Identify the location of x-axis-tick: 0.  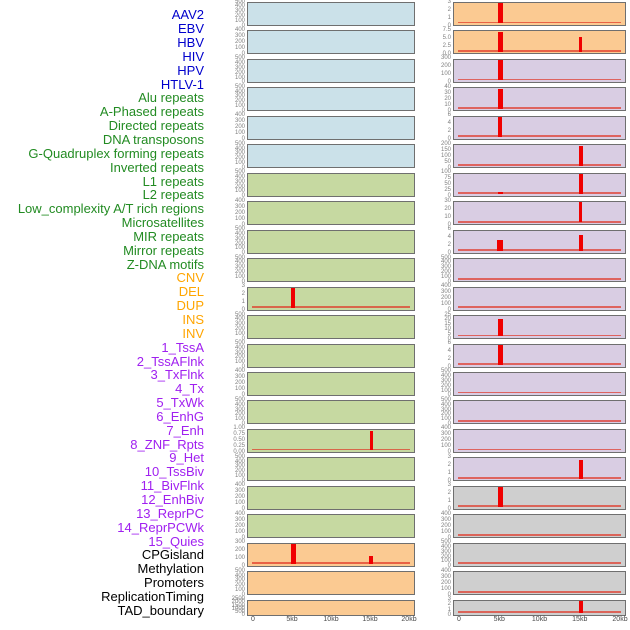
(459, 619).